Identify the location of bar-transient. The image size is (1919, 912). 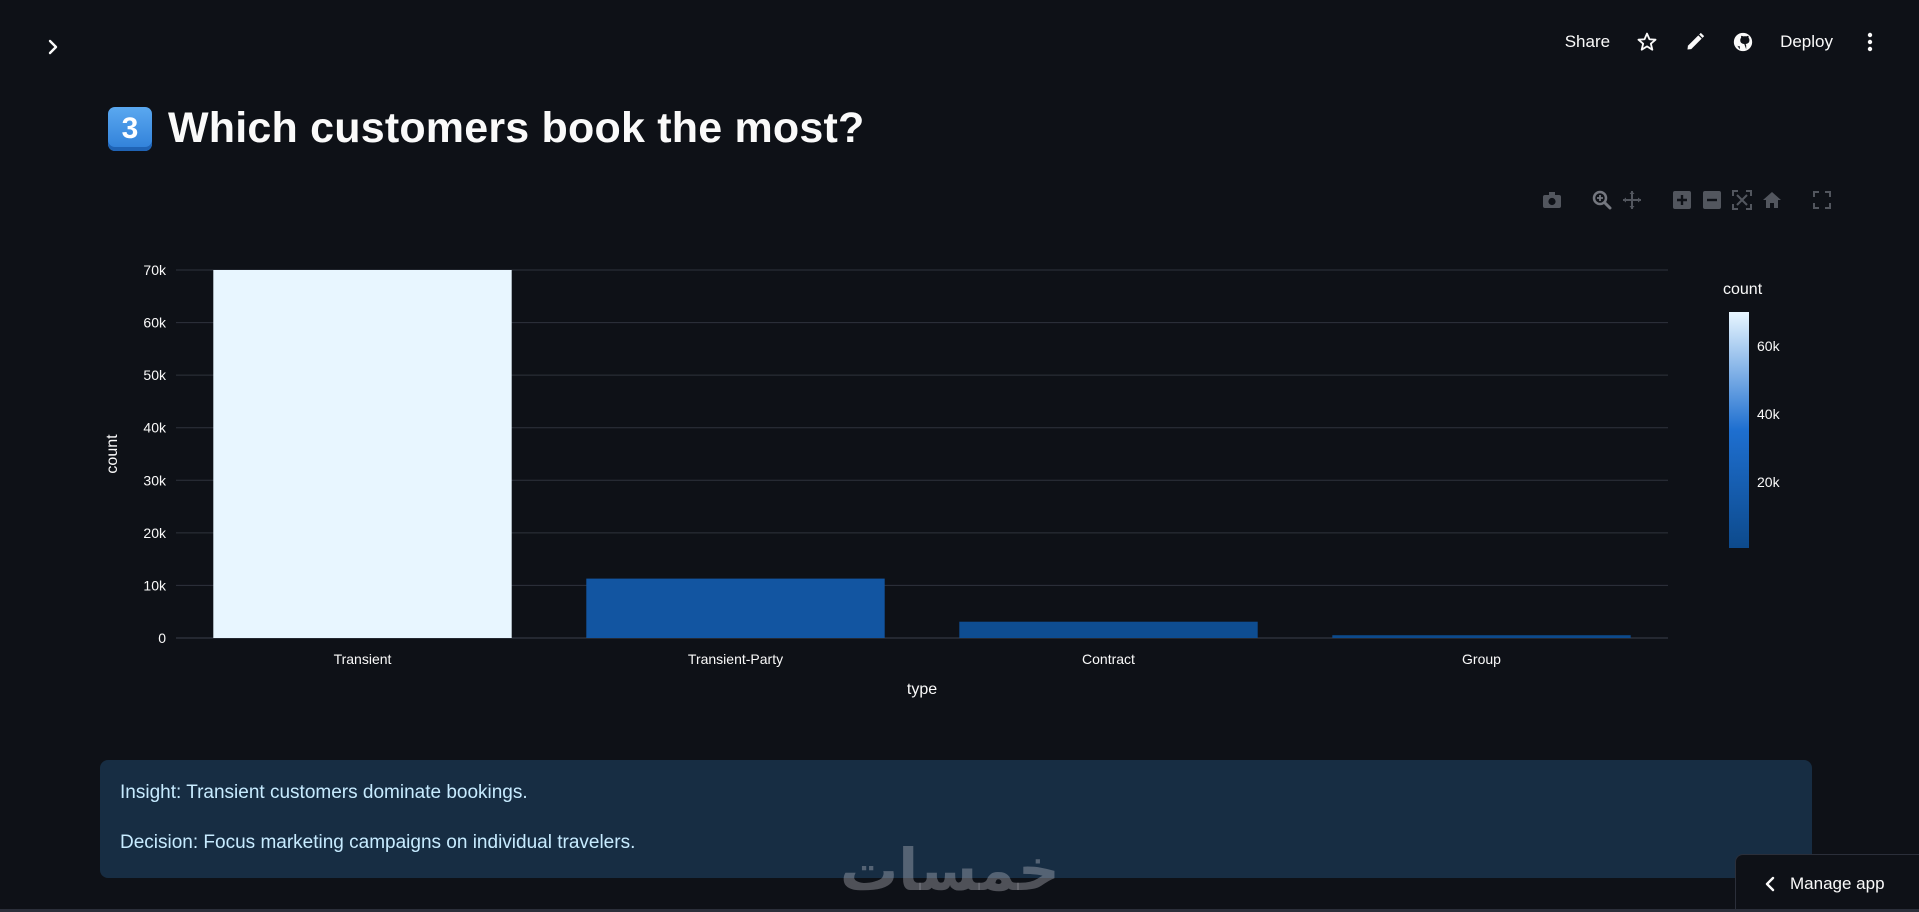
(362, 454).